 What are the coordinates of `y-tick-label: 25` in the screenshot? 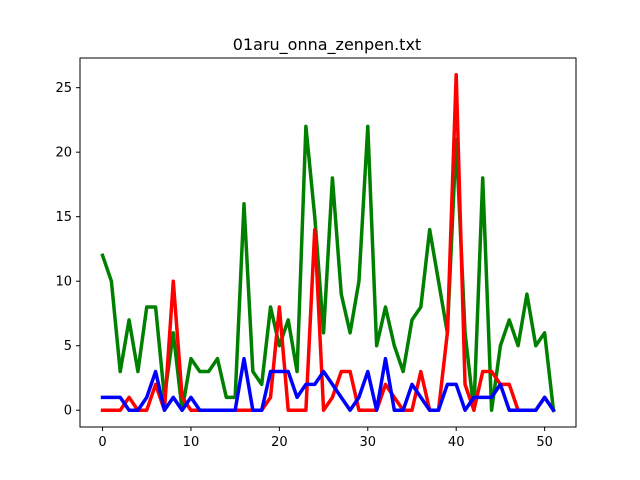 It's located at (63, 88).